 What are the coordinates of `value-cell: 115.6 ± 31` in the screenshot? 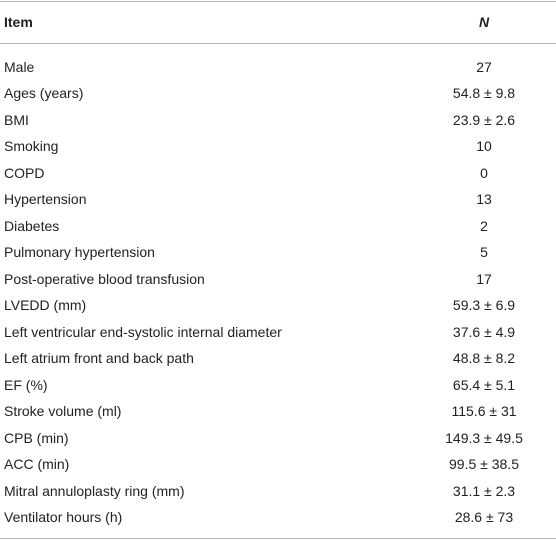 It's located at (484, 411).